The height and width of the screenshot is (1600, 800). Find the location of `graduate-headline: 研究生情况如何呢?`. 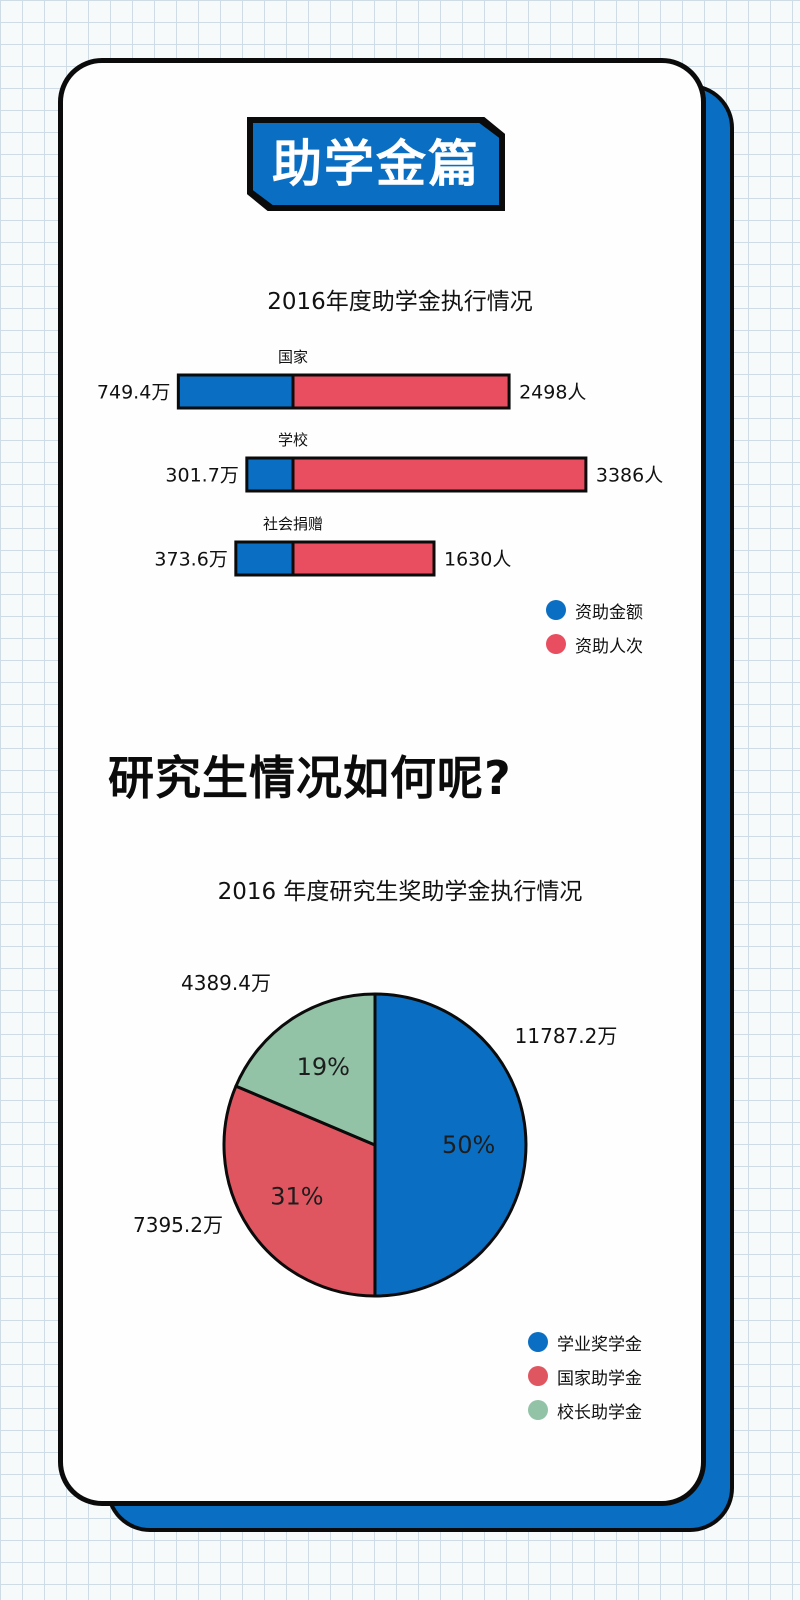

graduate-headline: 研究生情况如何呢? is located at coordinates (310, 778).